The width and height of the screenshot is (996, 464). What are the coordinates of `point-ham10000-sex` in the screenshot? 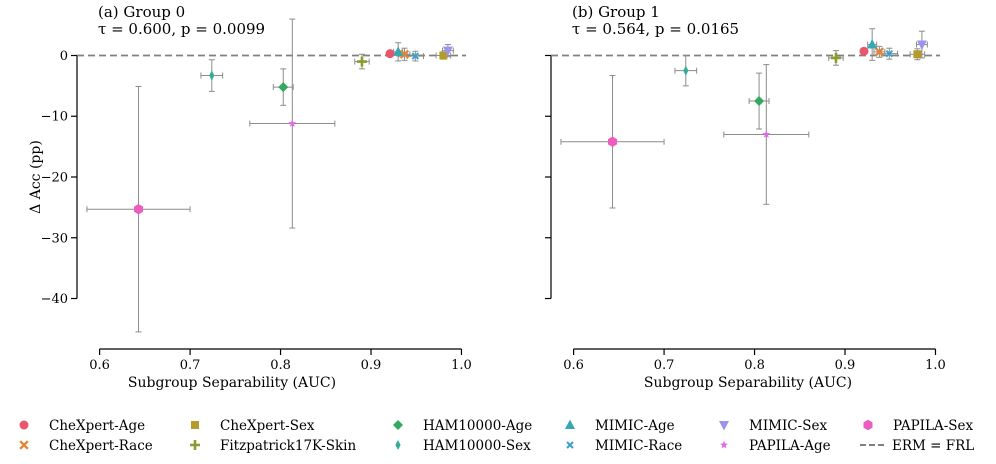 It's located at (212, 75).